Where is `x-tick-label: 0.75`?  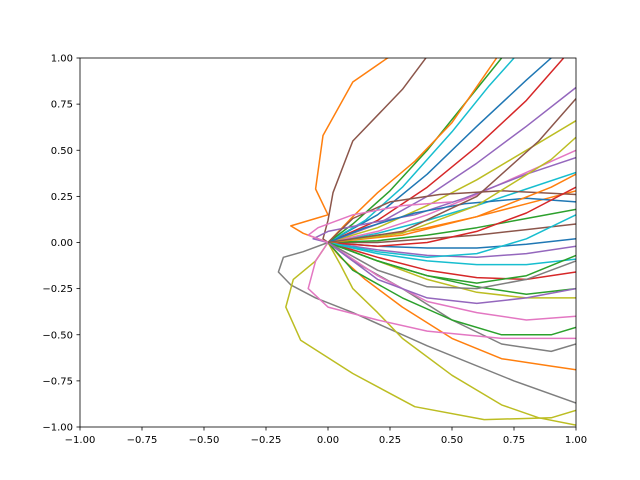
x-tick-label: 0.75 is located at coordinates (514, 440).